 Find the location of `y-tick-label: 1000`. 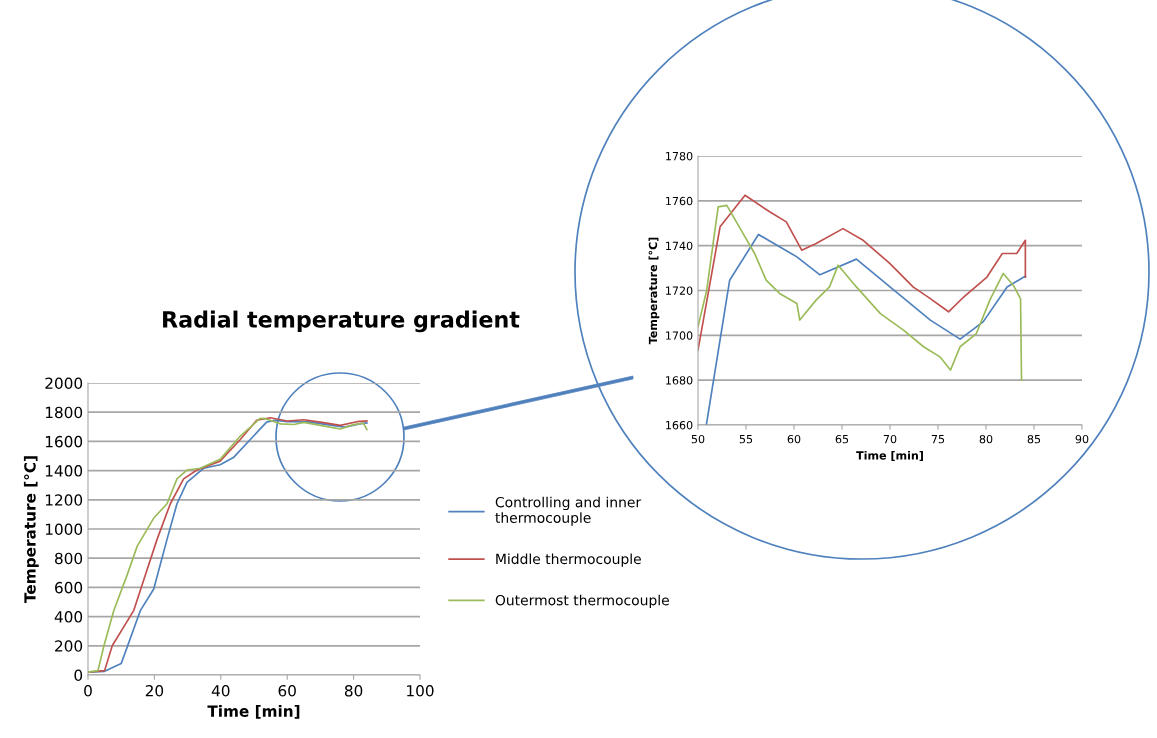

y-tick-label: 1000 is located at coordinates (64, 529).